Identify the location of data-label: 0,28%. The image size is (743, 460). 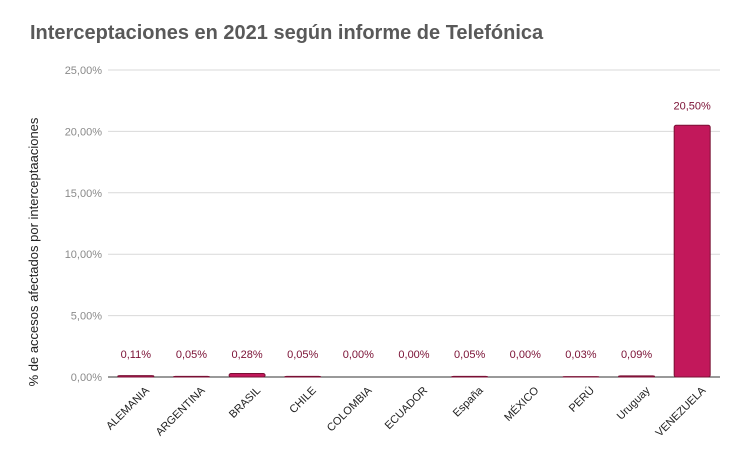
(246, 355).